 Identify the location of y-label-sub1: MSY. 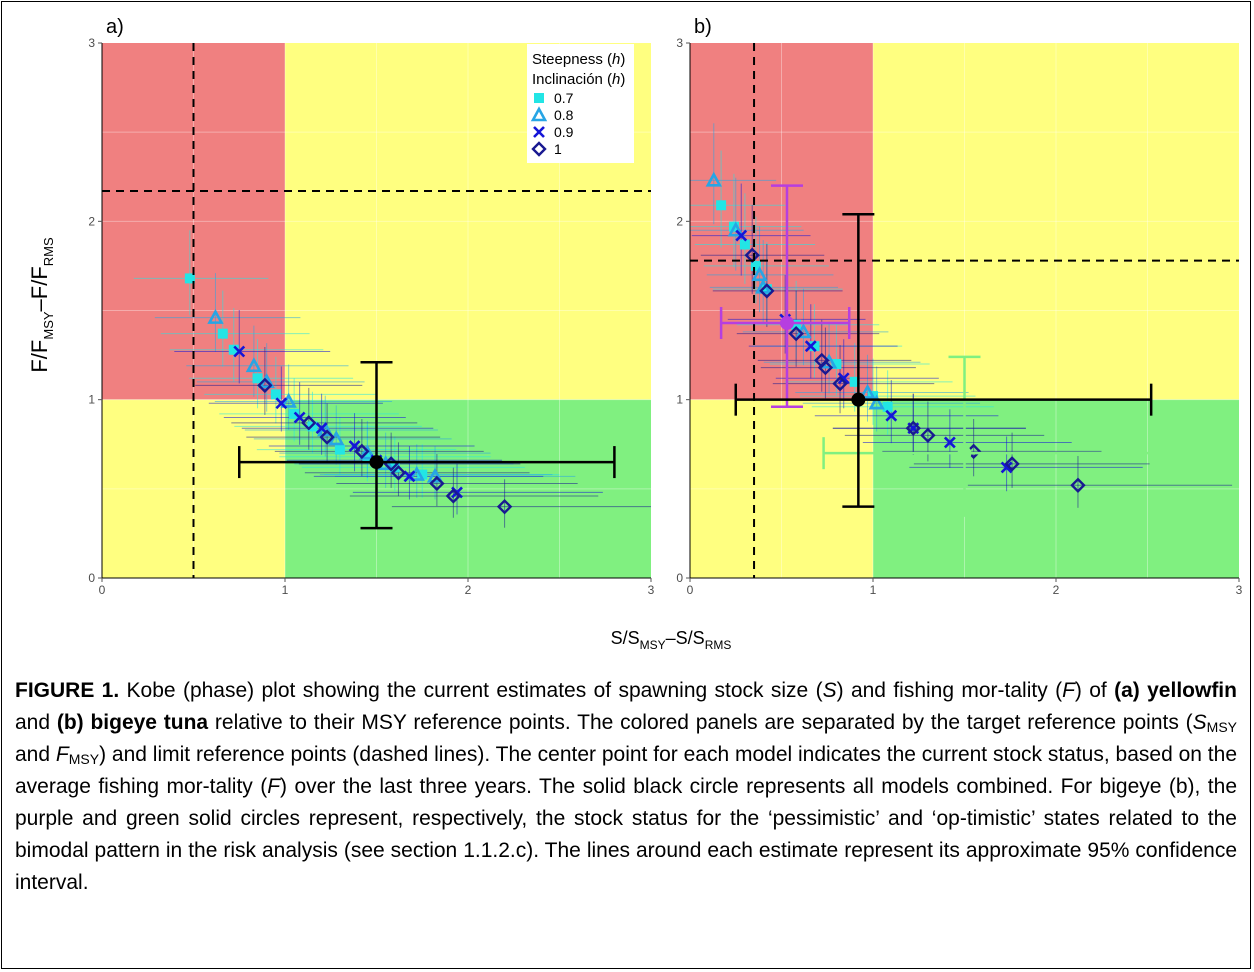
(48, 325).